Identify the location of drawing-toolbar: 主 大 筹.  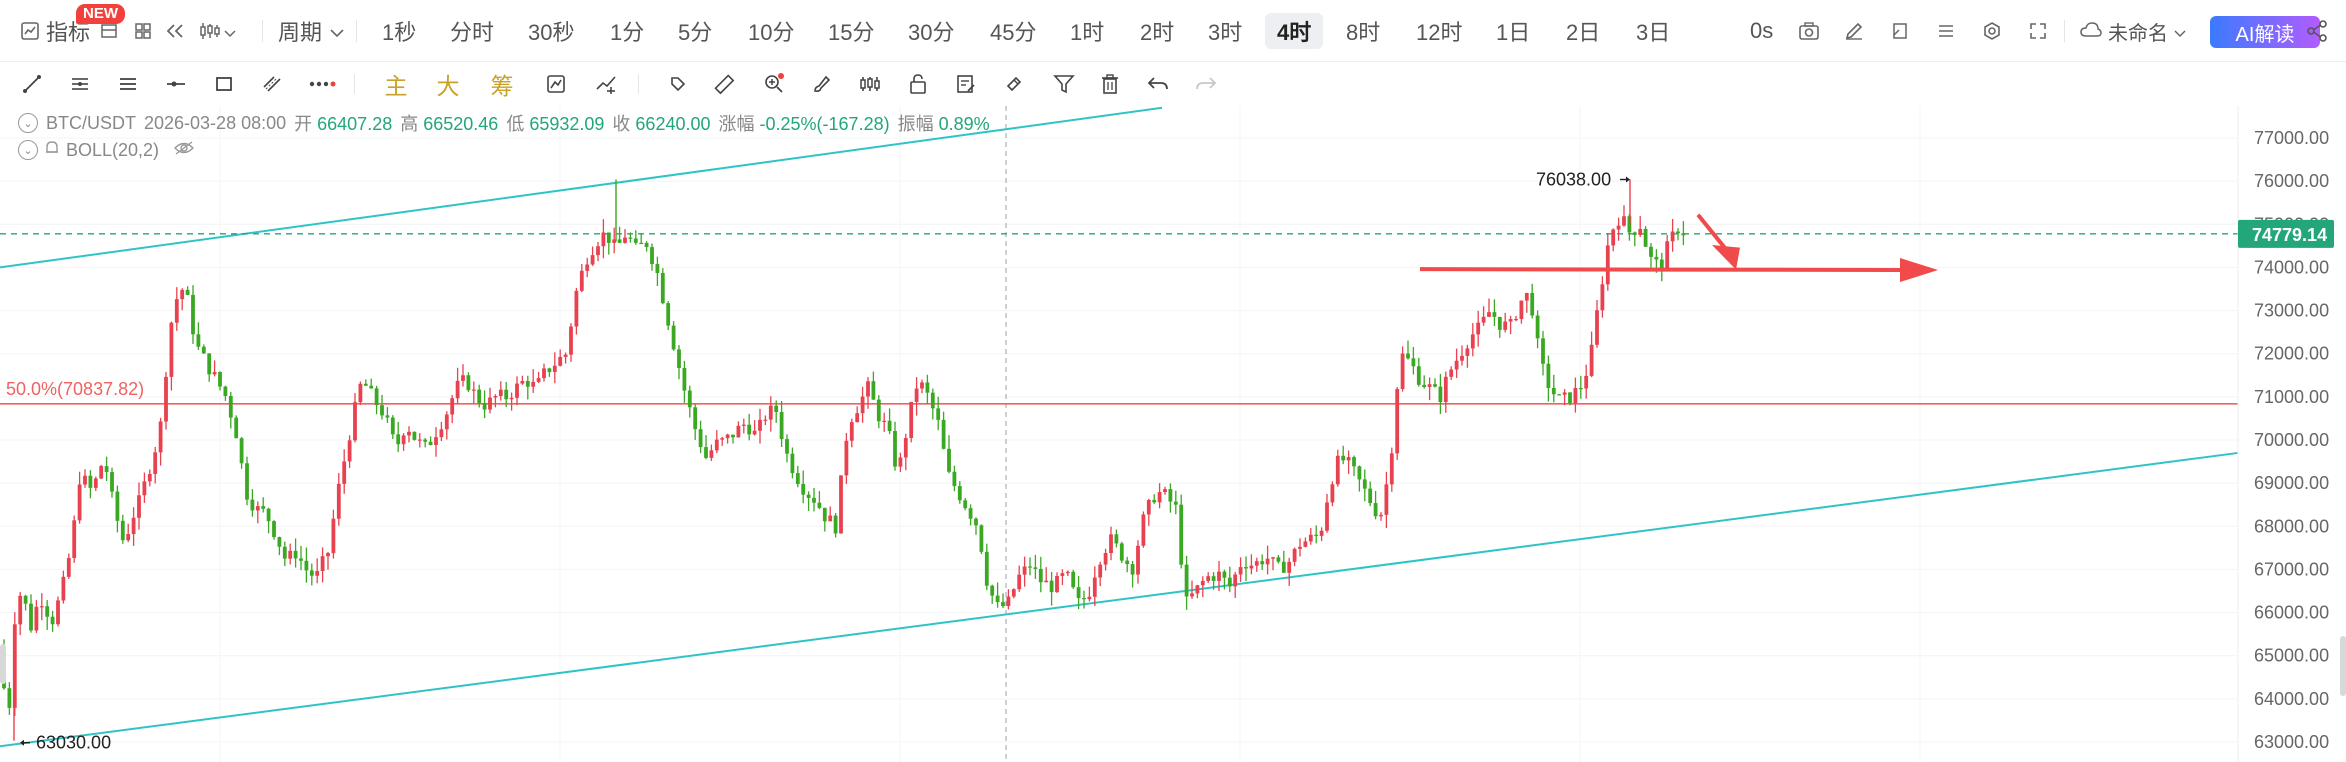
(1173, 84).